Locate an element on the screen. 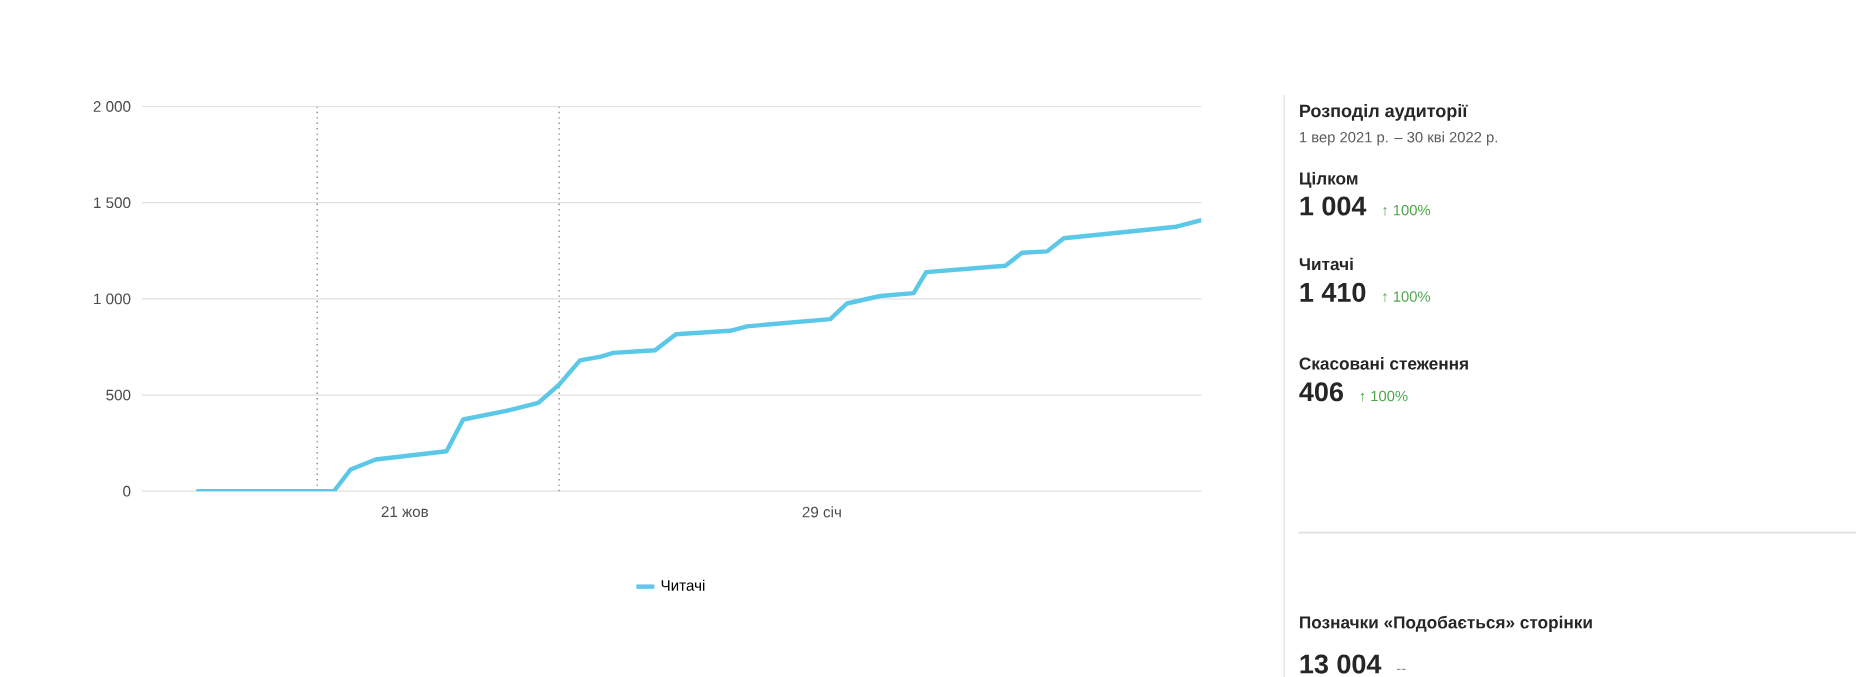 The height and width of the screenshot is (677, 1856). text: Позначки «Подобається» сторінки is located at coordinates (1446, 623).